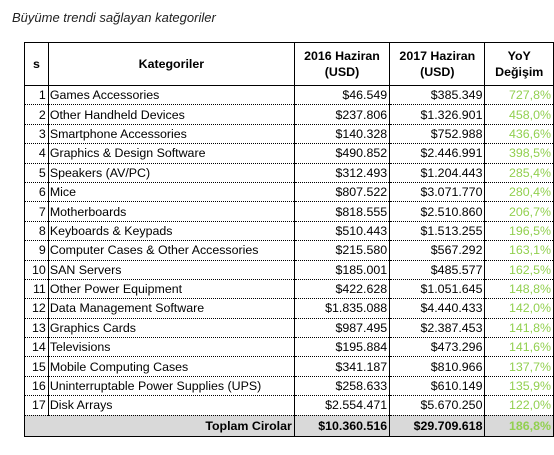  What do you see at coordinates (437, 405) in the screenshot?
I see `row-2017: $5.670.250` at bounding box center [437, 405].